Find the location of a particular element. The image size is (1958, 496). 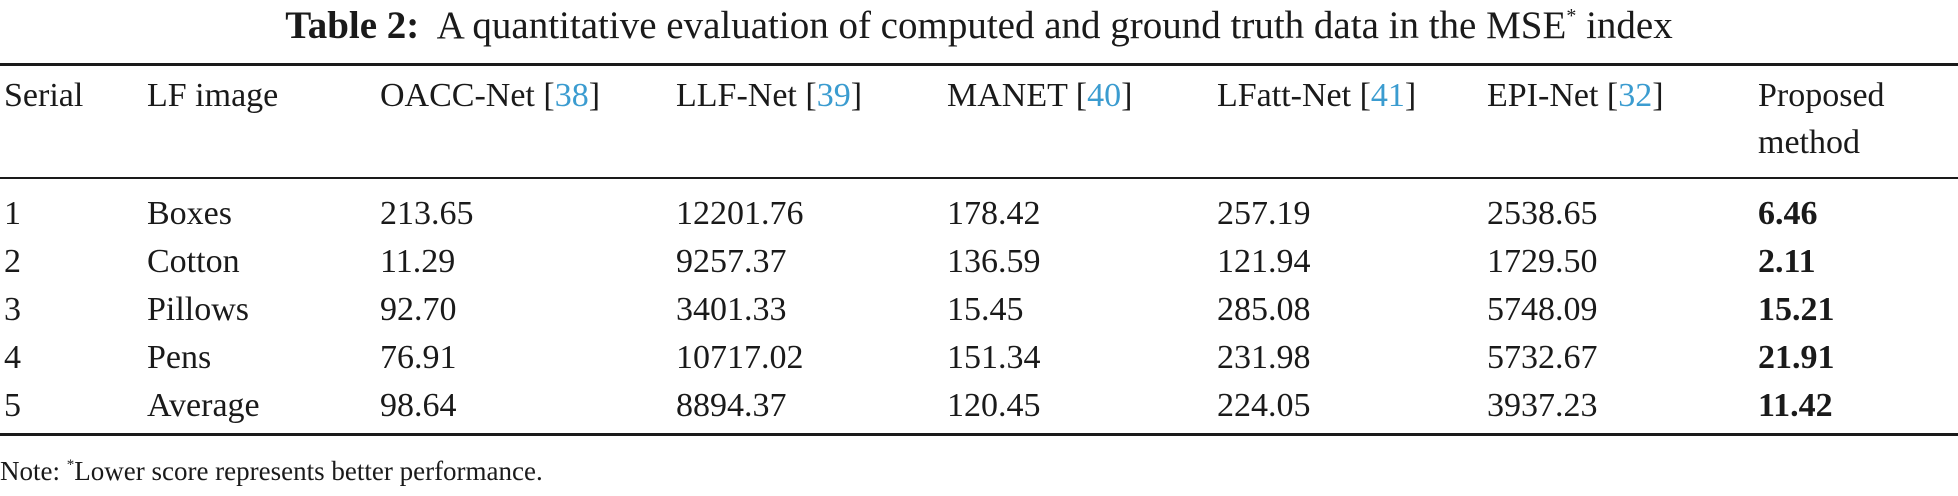

cell-serial: 4 is located at coordinates (12, 357).